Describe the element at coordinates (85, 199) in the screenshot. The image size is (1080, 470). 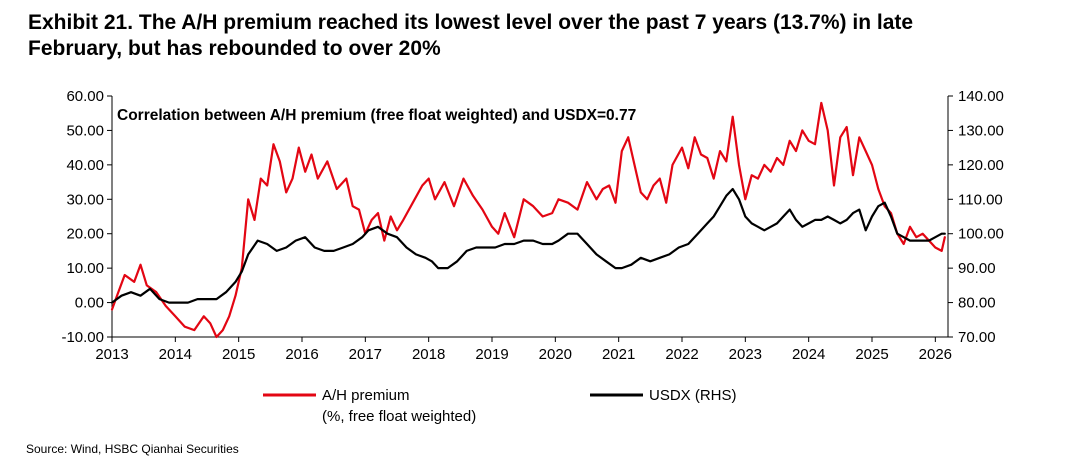
I see `left-axis-tick-label: 30.00` at that location.